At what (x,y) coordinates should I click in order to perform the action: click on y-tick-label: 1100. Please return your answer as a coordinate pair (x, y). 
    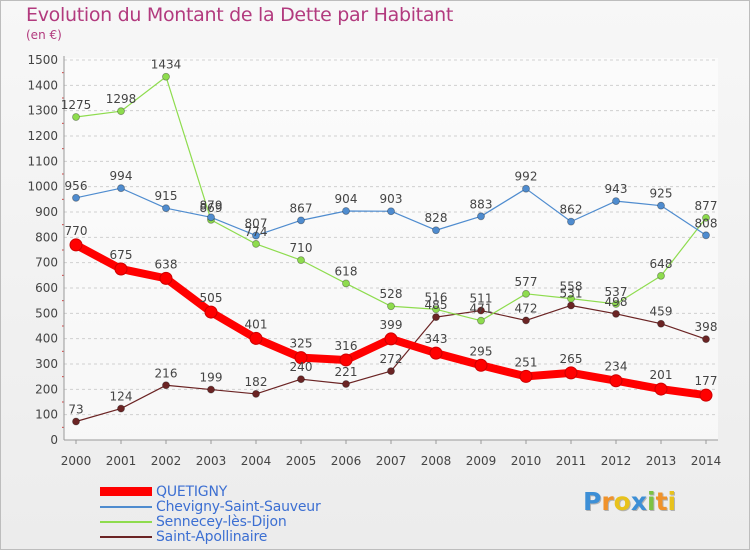
    Looking at the image, I should click on (42, 161).